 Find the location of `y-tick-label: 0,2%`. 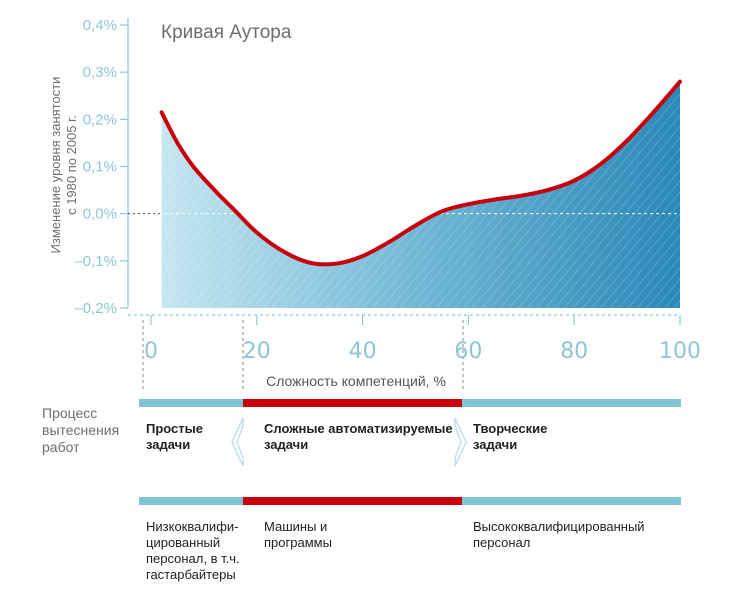

y-tick-label: 0,2% is located at coordinates (100, 119).